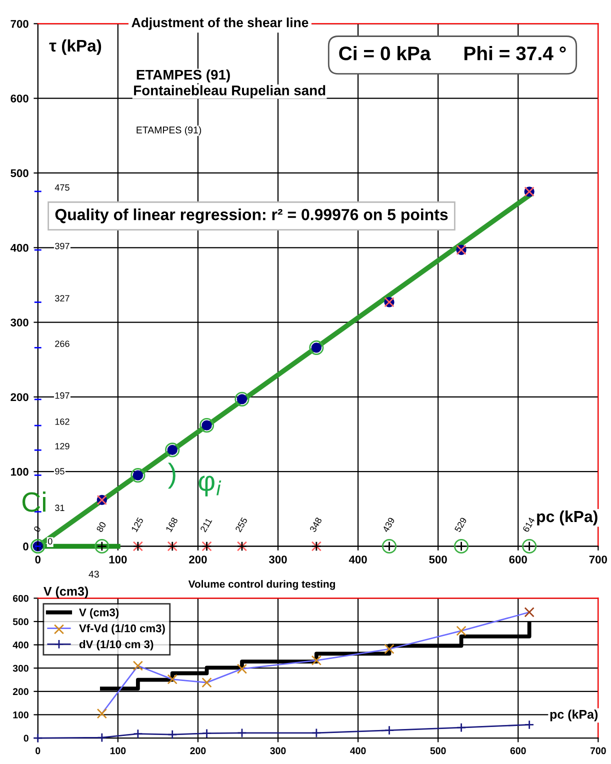 The image size is (611, 764). I want to click on annotation: 614, so click(529, 524).